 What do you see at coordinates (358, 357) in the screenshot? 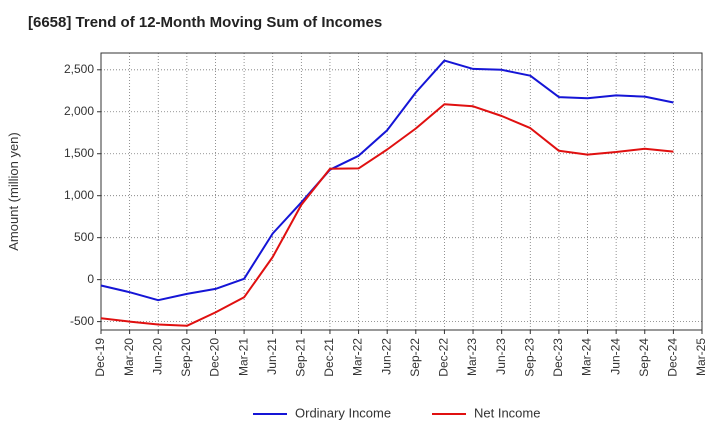
I see `x-tick-label: Mar-22` at bounding box center [358, 357].